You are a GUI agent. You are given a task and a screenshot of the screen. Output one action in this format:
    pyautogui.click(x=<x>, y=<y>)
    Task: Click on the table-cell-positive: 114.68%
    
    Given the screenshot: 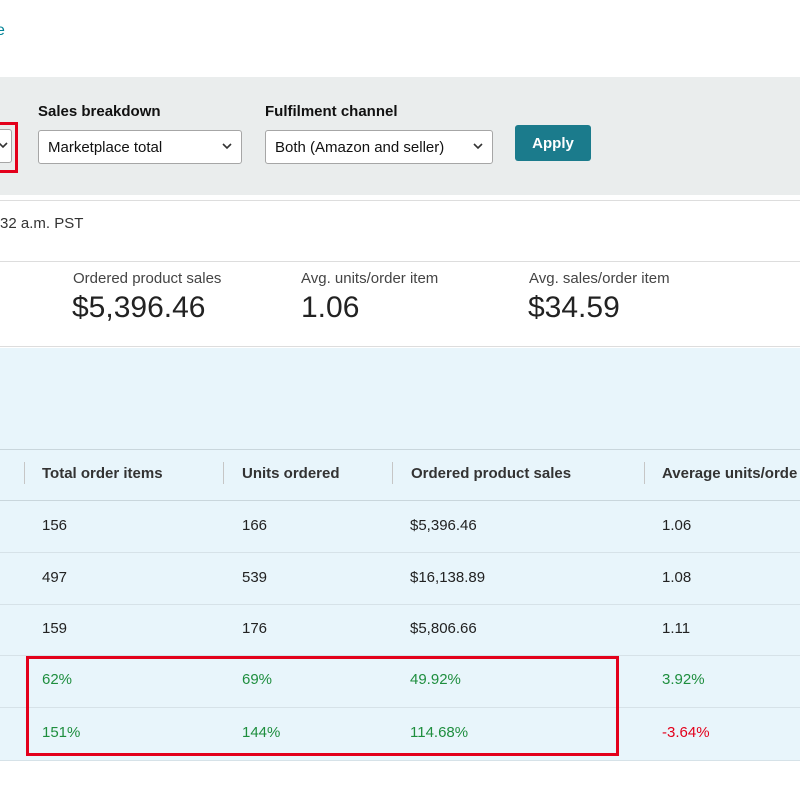 What is the action you would take?
    pyautogui.click(x=439, y=732)
    